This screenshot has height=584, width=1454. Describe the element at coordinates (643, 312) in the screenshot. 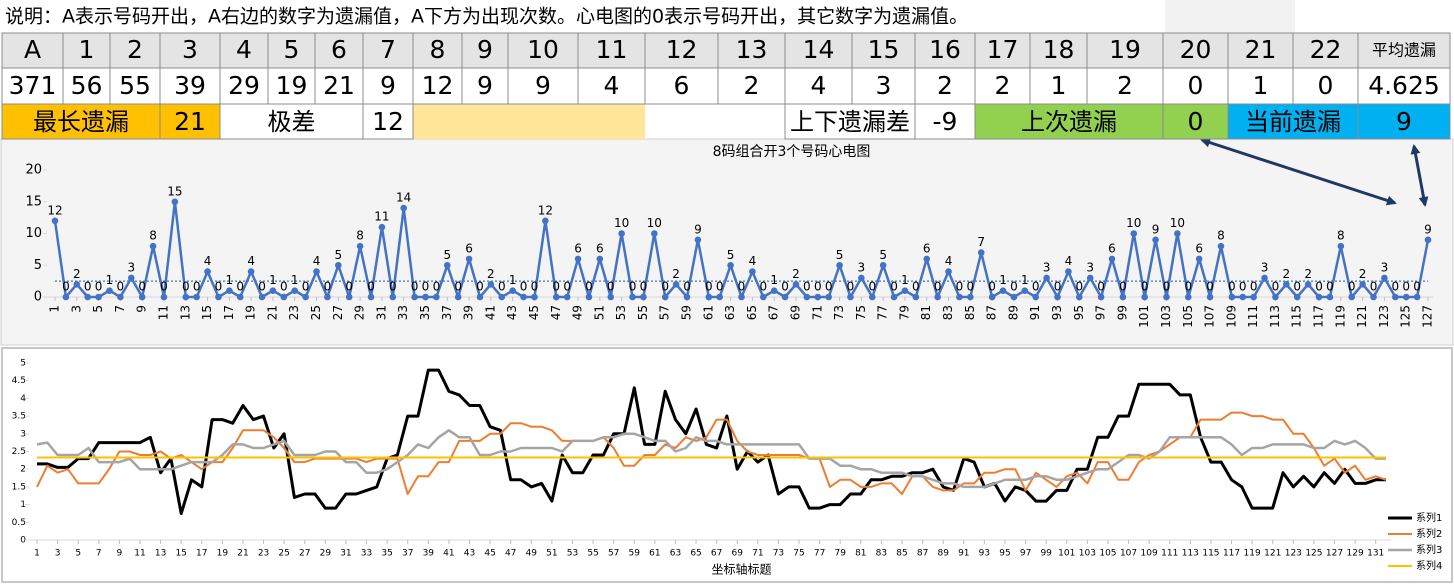

I see `x-tick-label: 55` at that location.